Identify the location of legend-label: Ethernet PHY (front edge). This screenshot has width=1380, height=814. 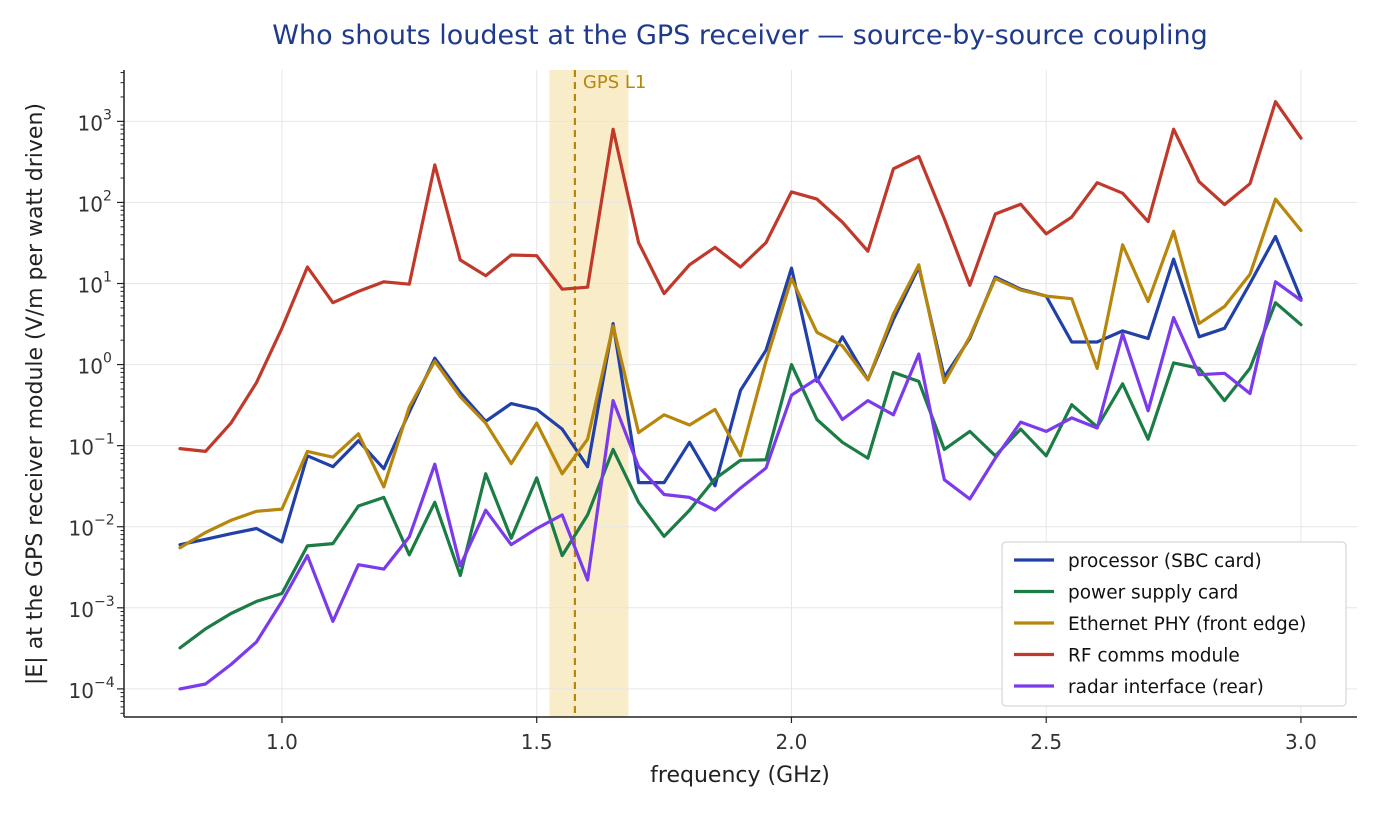
(1187, 624).